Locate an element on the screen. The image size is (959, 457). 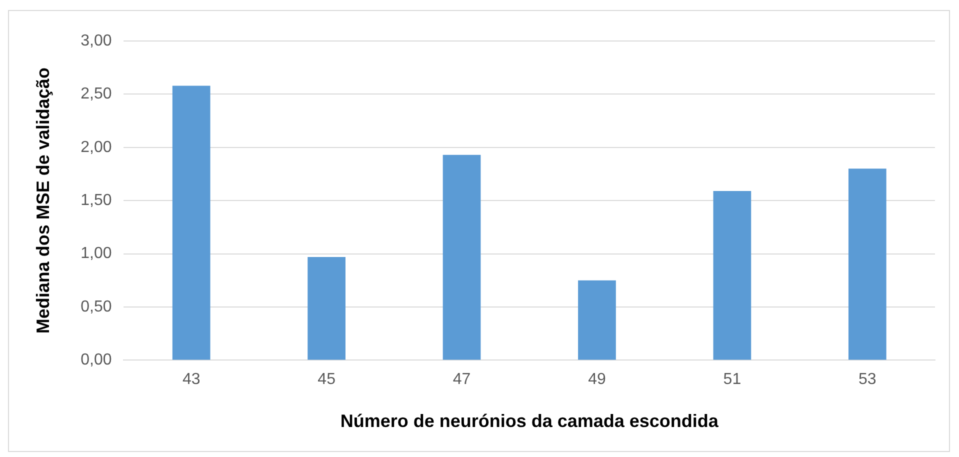
y-tick-label: 1,00 is located at coordinates (96, 253).